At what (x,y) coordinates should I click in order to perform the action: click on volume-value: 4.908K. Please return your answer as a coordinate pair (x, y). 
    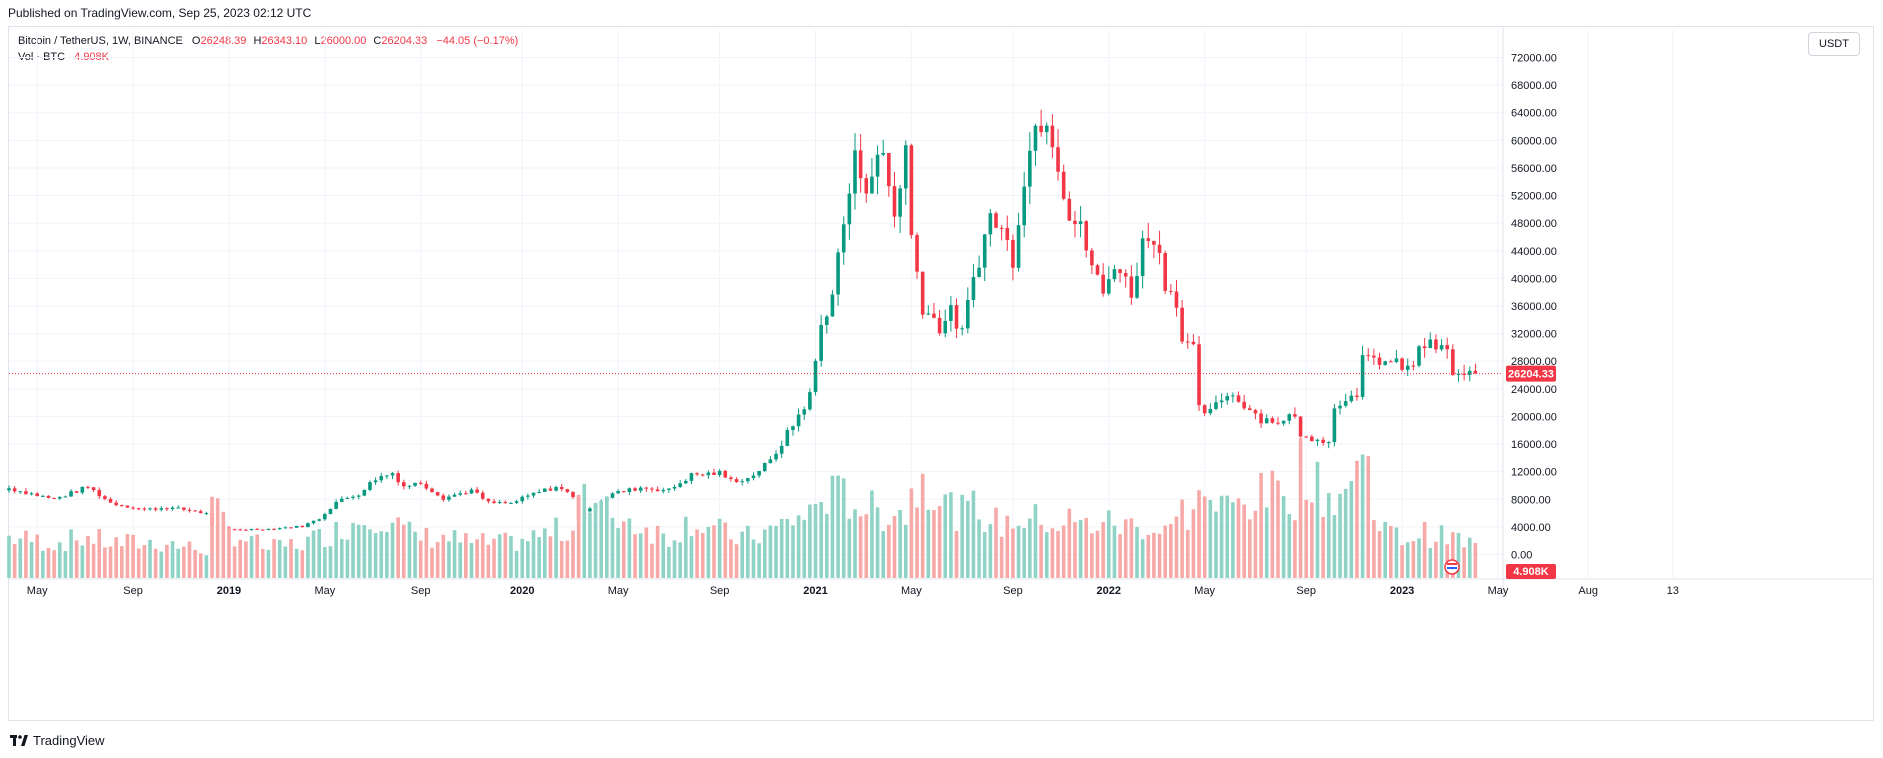
    Looking at the image, I should click on (92, 57).